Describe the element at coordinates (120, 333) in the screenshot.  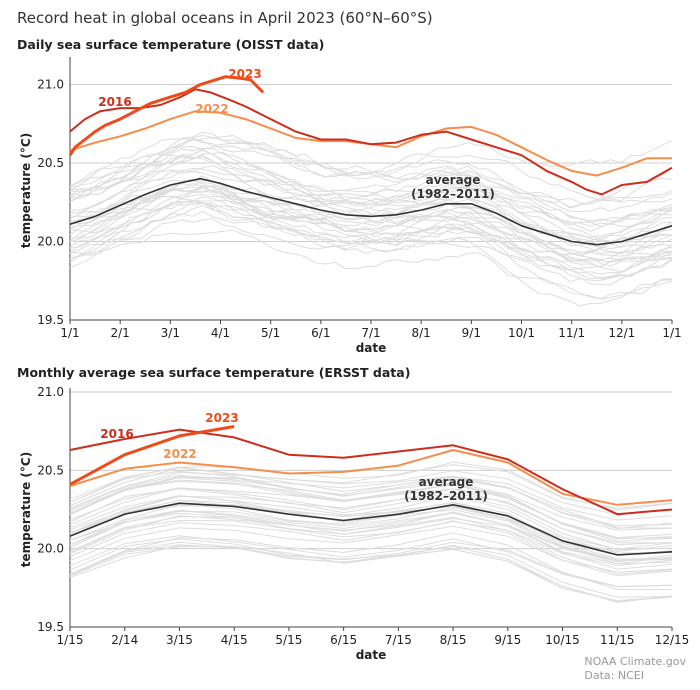
I see `panel0-x-tick-label: 2/1` at that location.